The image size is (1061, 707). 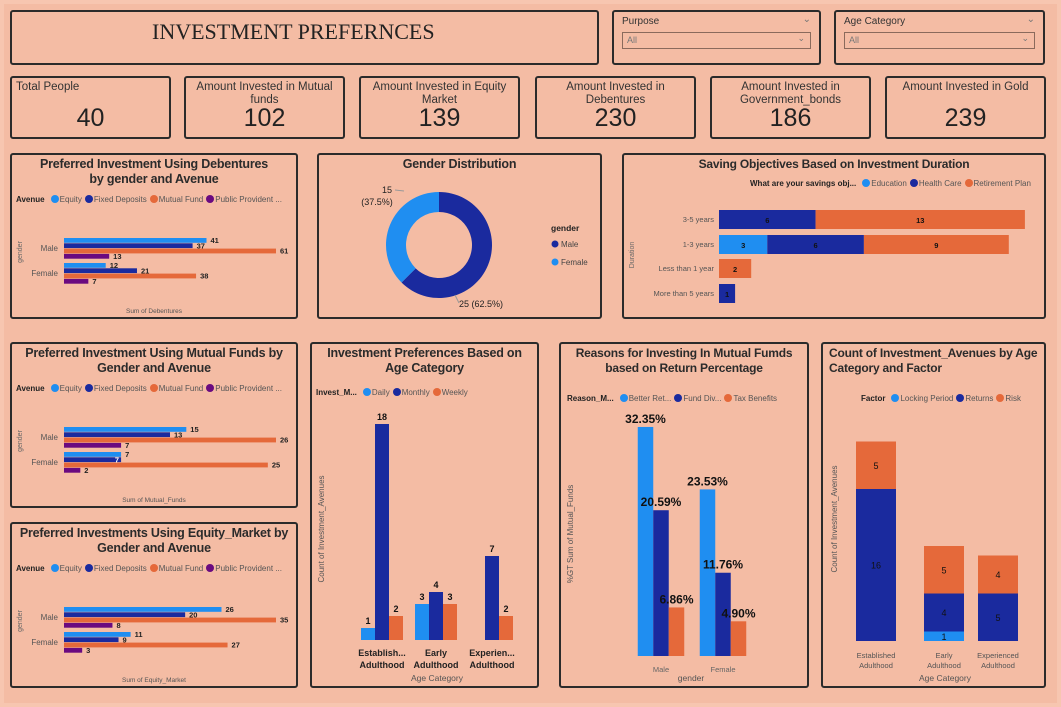 I want to click on legend-item: Tax Benefits, so click(x=749, y=398).